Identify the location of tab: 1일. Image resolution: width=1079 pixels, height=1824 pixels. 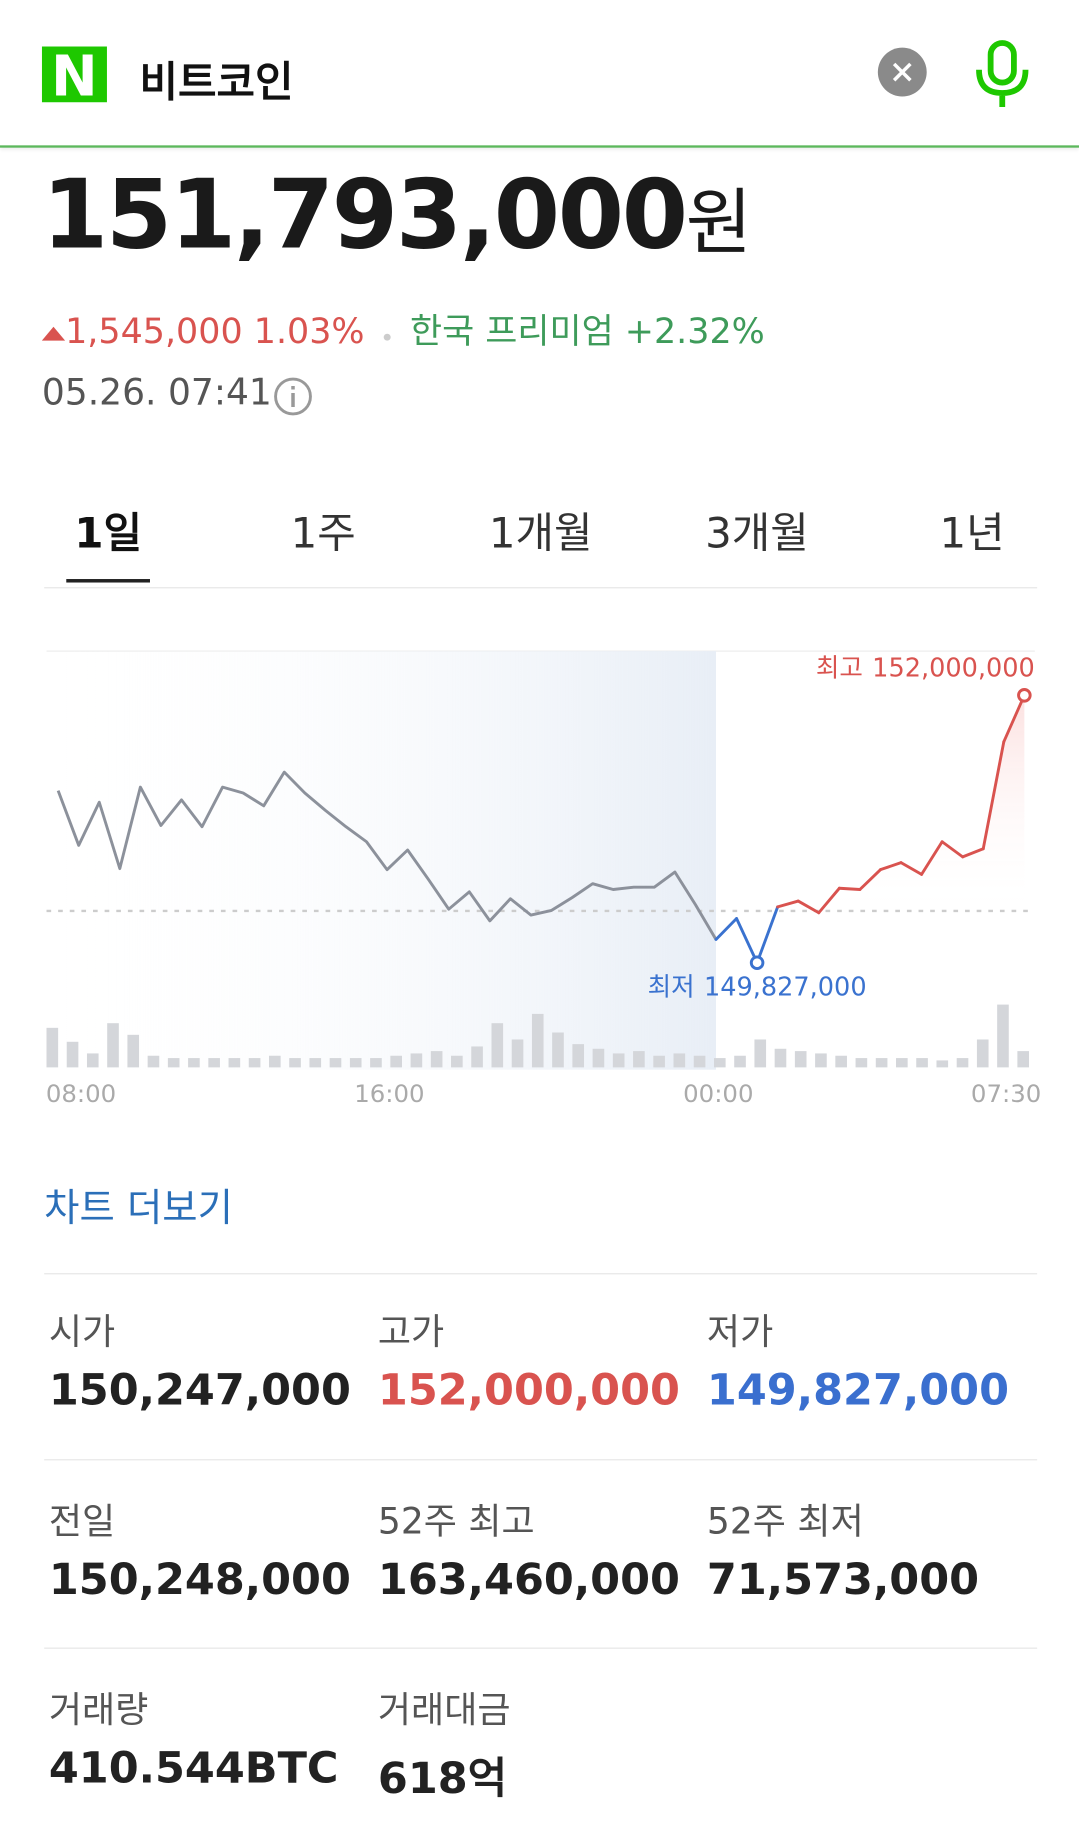
(108, 534).